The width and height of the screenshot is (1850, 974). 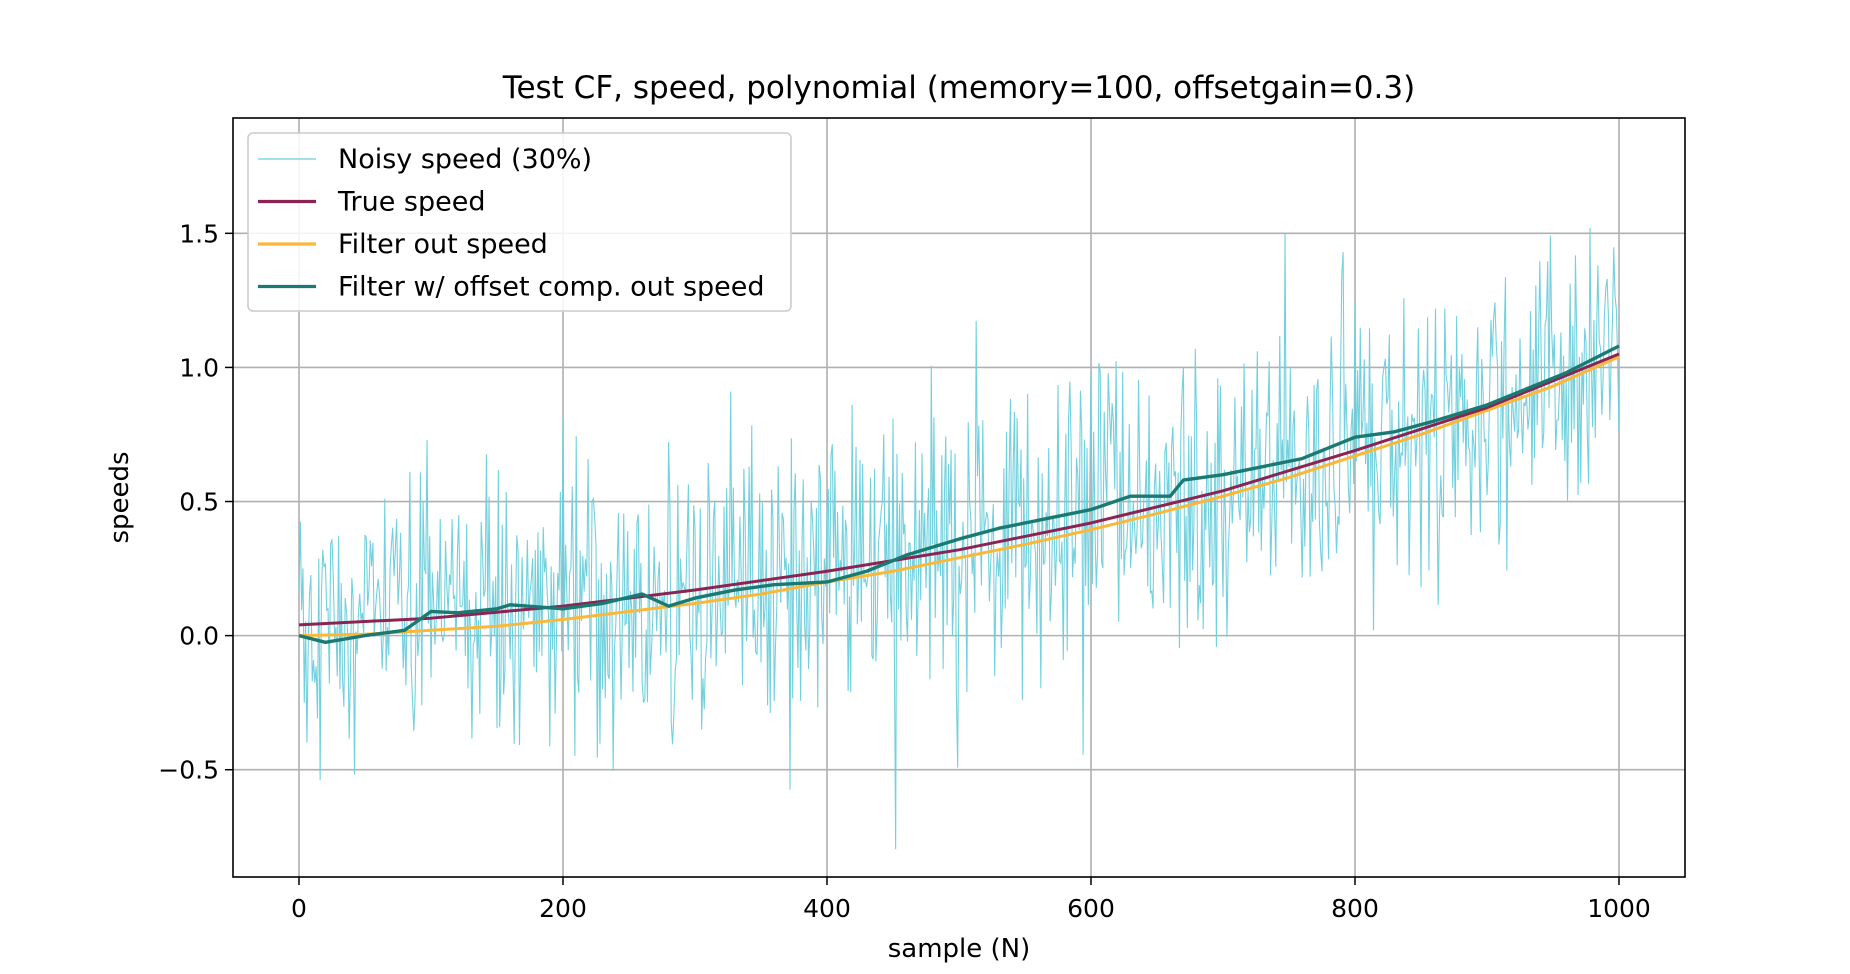 I want to click on legend-box, so click(x=519, y=222).